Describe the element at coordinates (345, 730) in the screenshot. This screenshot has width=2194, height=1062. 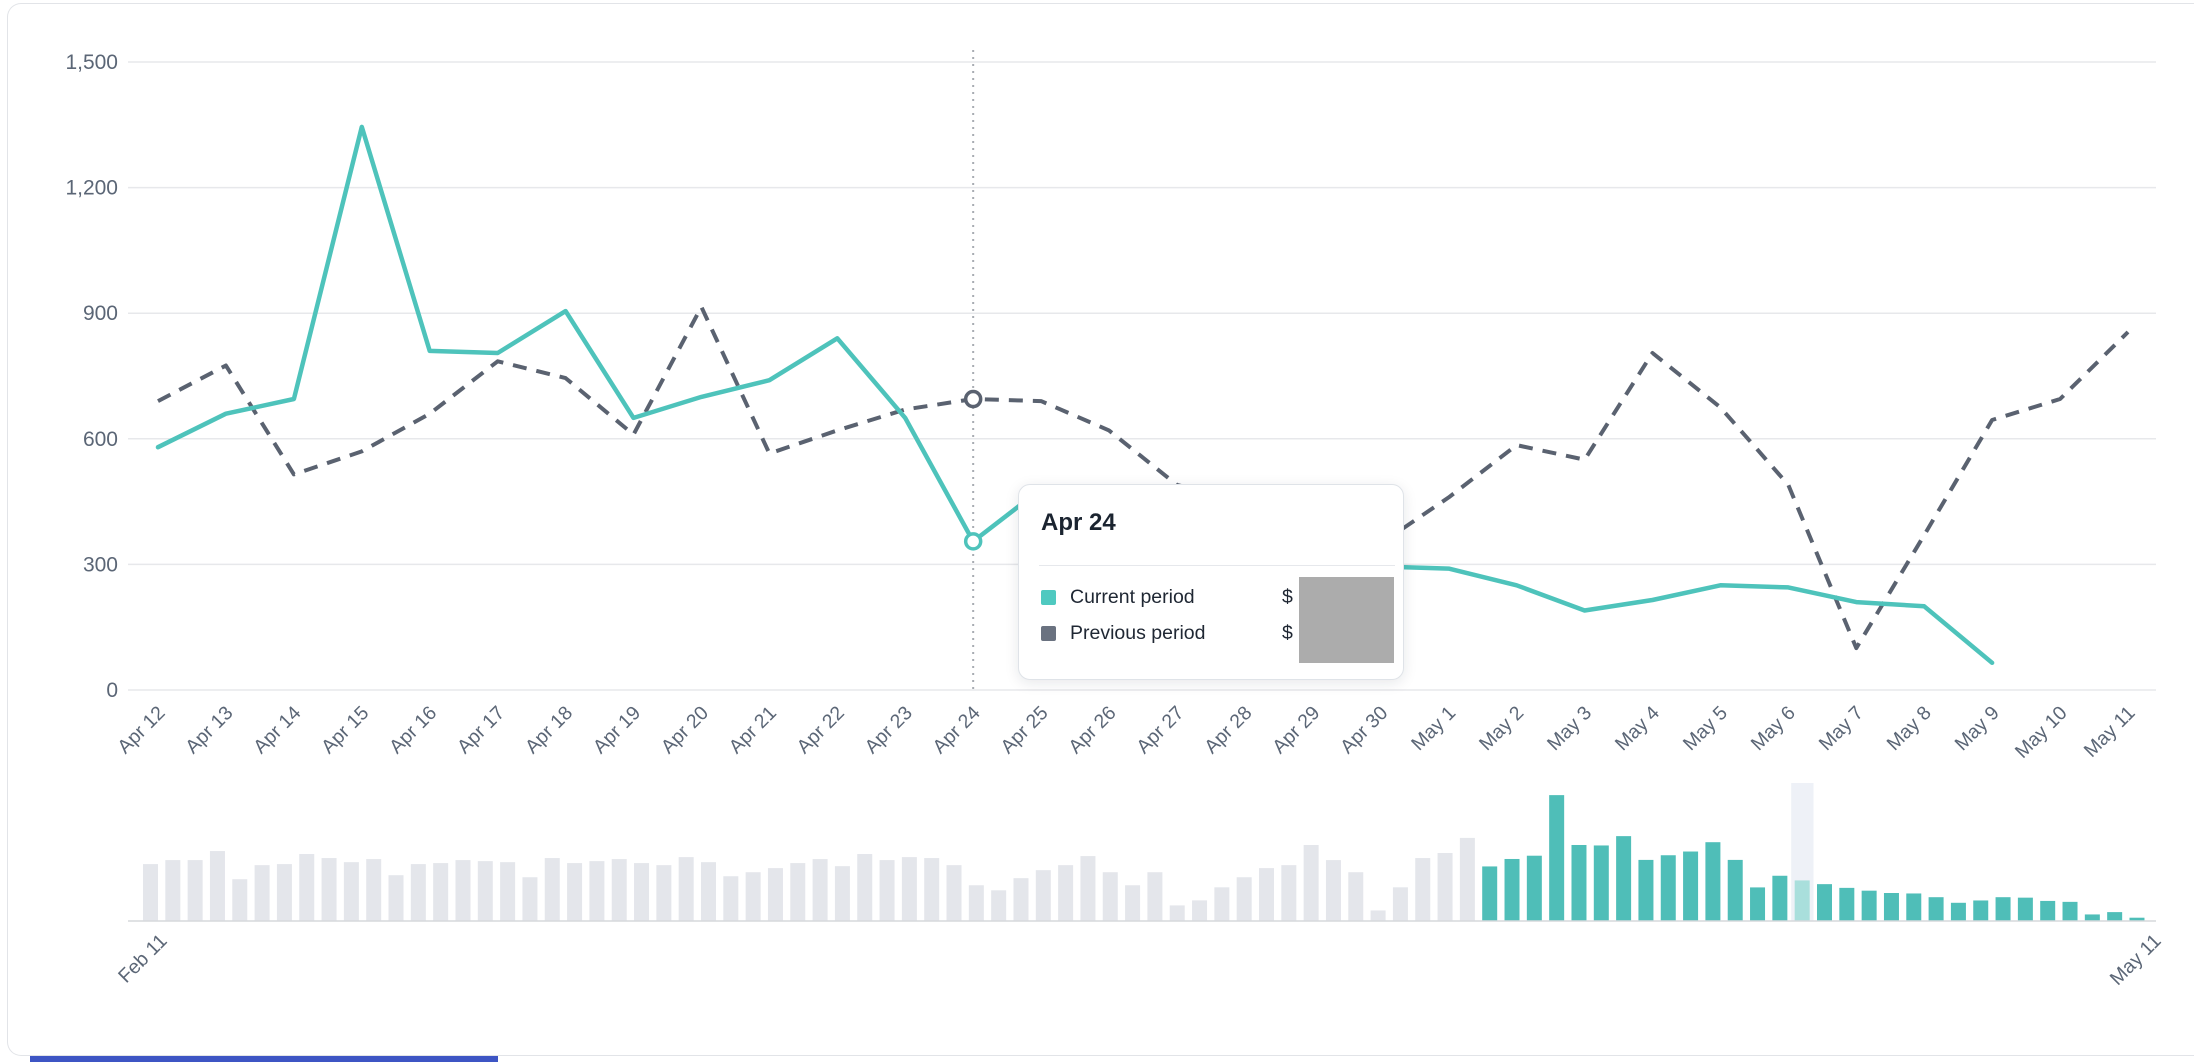
I see `x-axis-label: Apr 15` at that location.